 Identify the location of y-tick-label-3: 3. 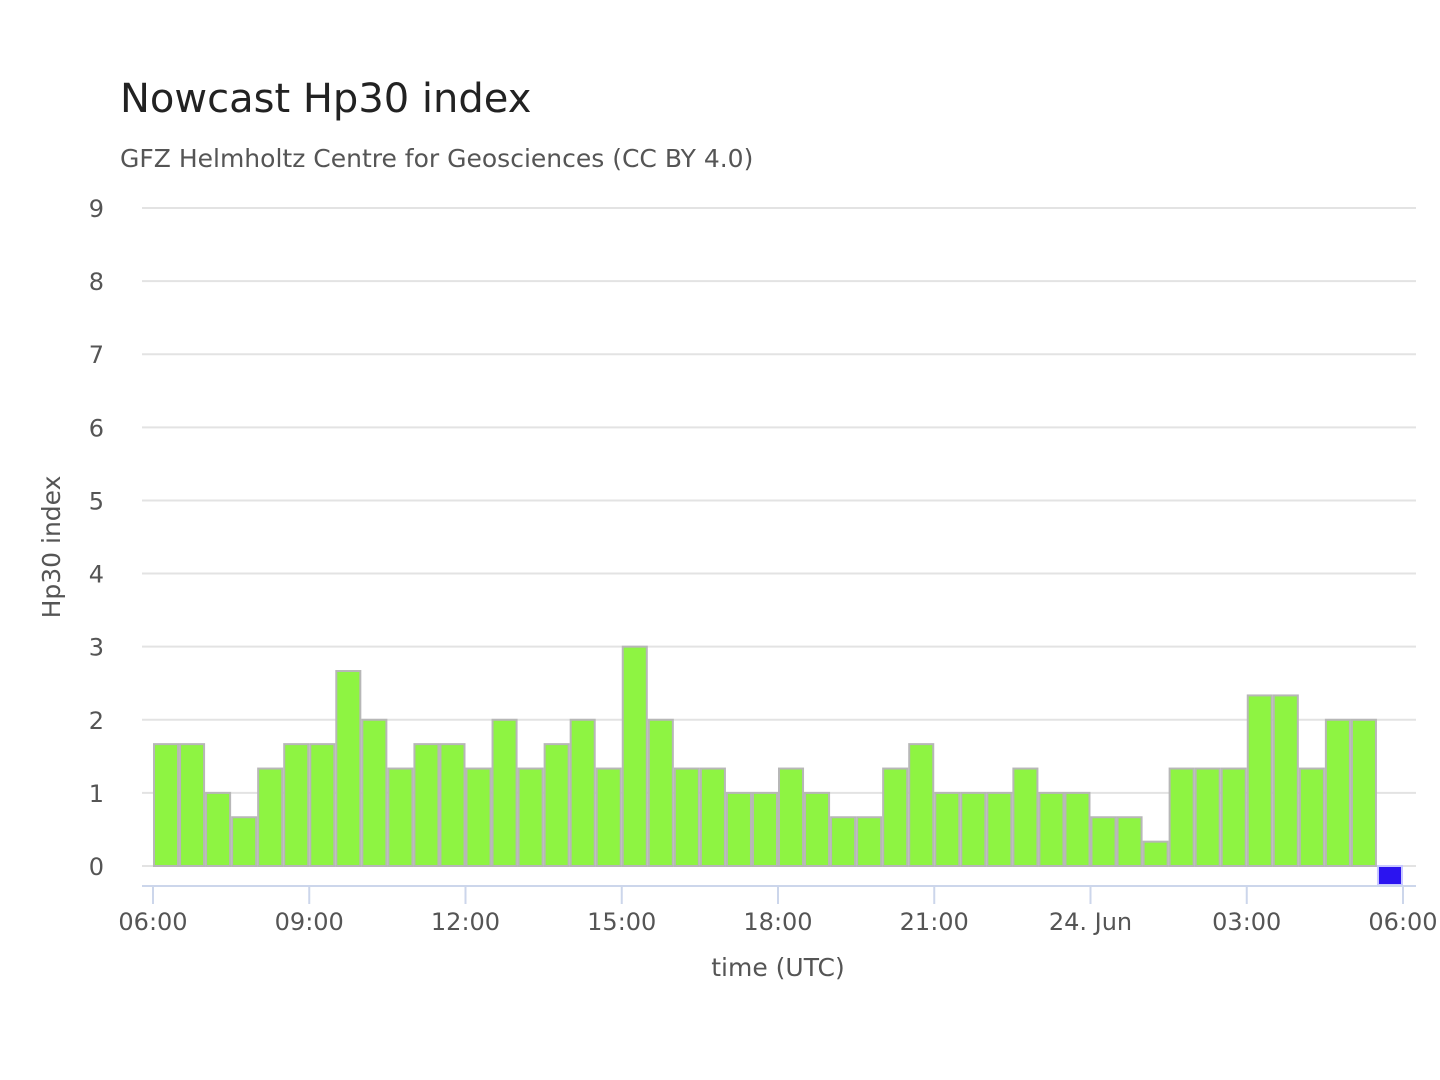
(96, 648).